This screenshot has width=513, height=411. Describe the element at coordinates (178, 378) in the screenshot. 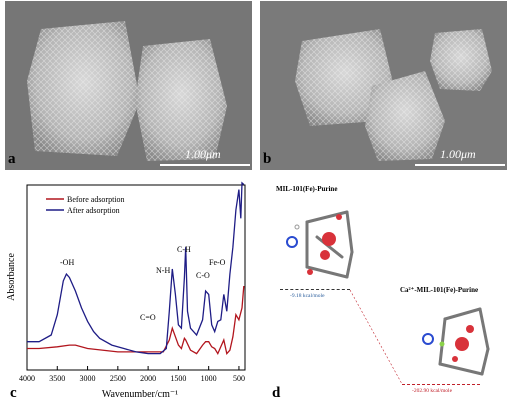

I see `x-tick-label-1500: 1500` at that location.